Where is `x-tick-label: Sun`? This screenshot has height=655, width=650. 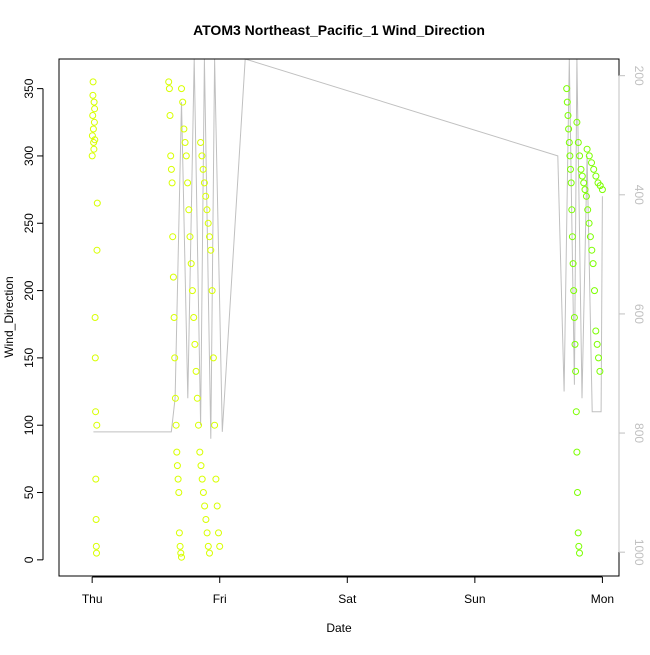
x-tick-label: Sun is located at coordinates (474, 599).